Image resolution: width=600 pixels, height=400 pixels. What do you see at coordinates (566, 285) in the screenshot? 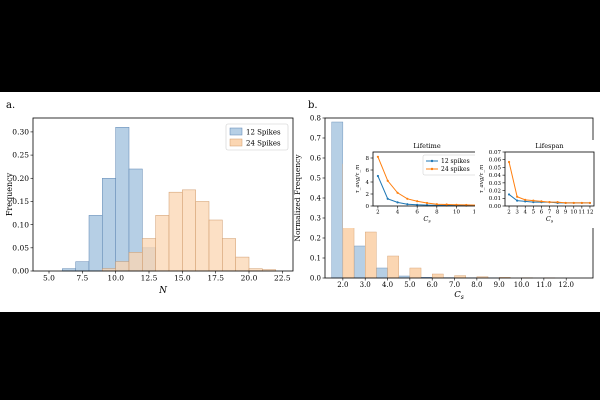
I see `x-tick-label: 12.0` at bounding box center [566, 285].